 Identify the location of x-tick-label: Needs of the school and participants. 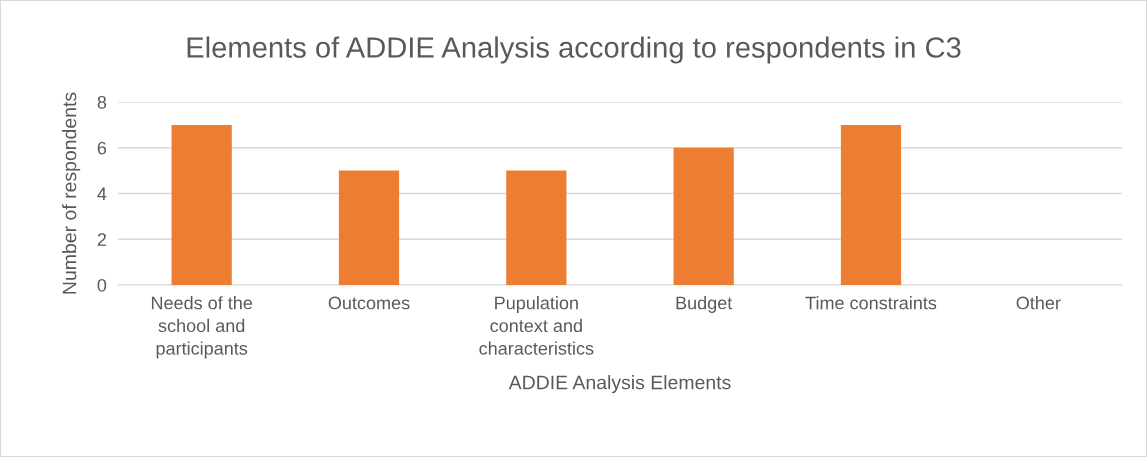
(202, 327).